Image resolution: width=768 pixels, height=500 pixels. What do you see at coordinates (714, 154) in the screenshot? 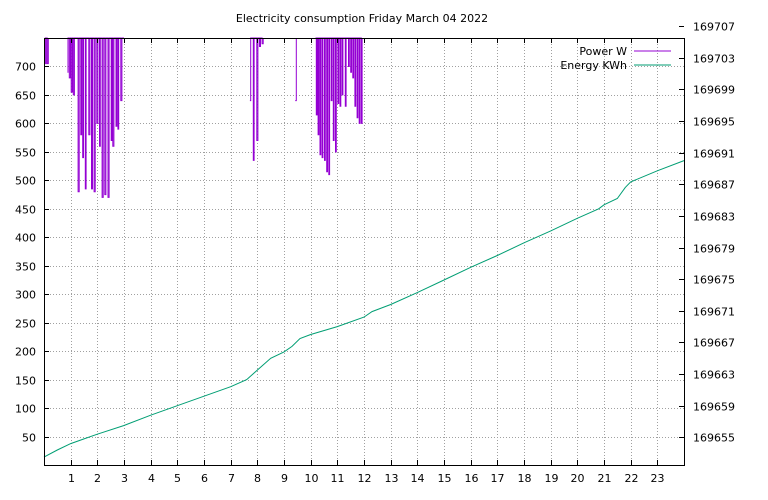
I see `y2-tick-label: 169691` at bounding box center [714, 154].